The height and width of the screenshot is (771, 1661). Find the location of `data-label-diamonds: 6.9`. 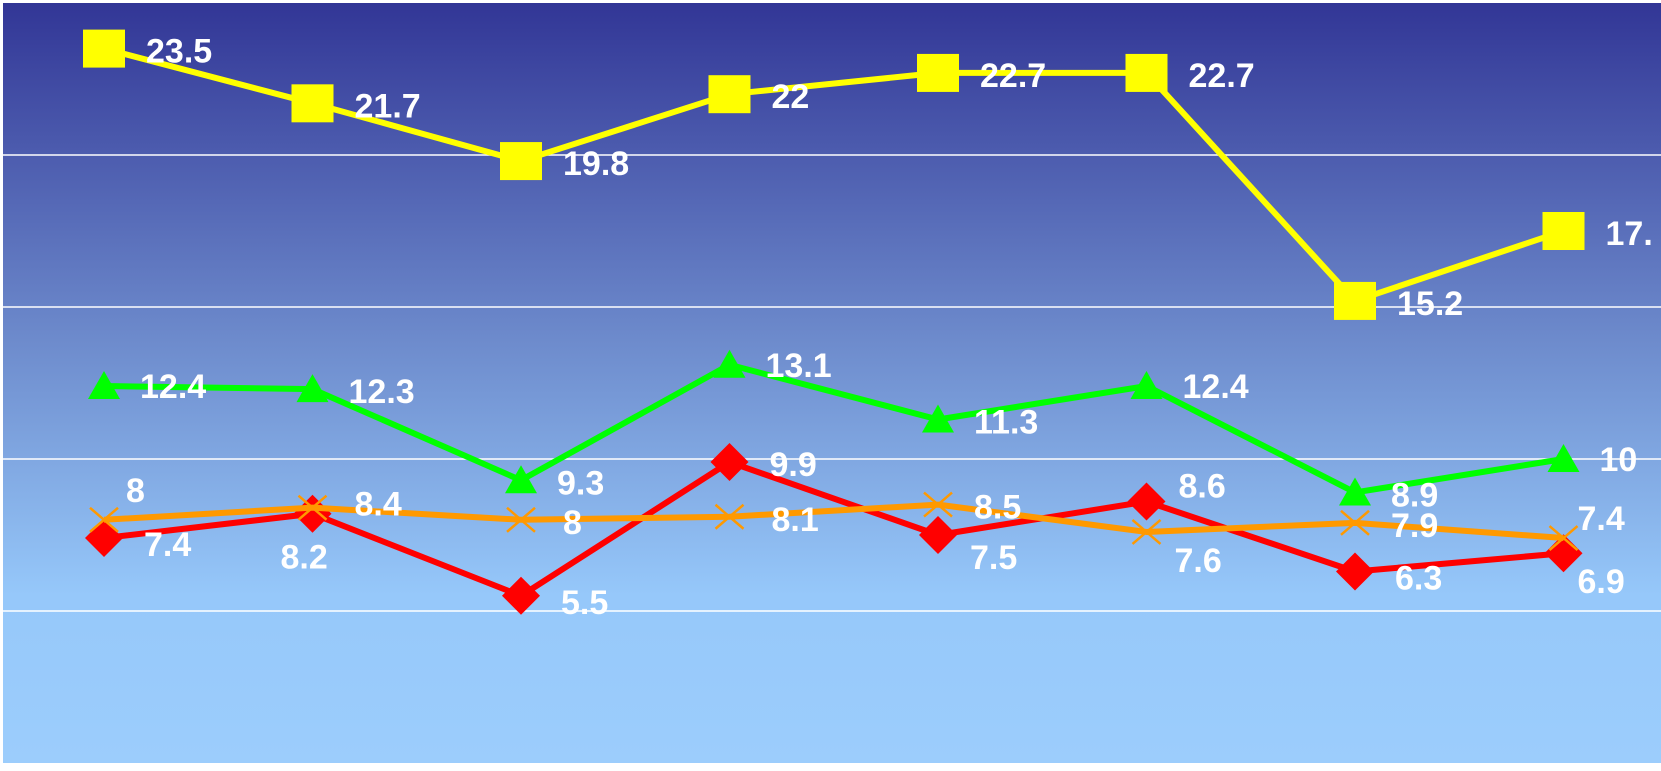

data-label-diamonds: 6.9 is located at coordinates (1601, 582).